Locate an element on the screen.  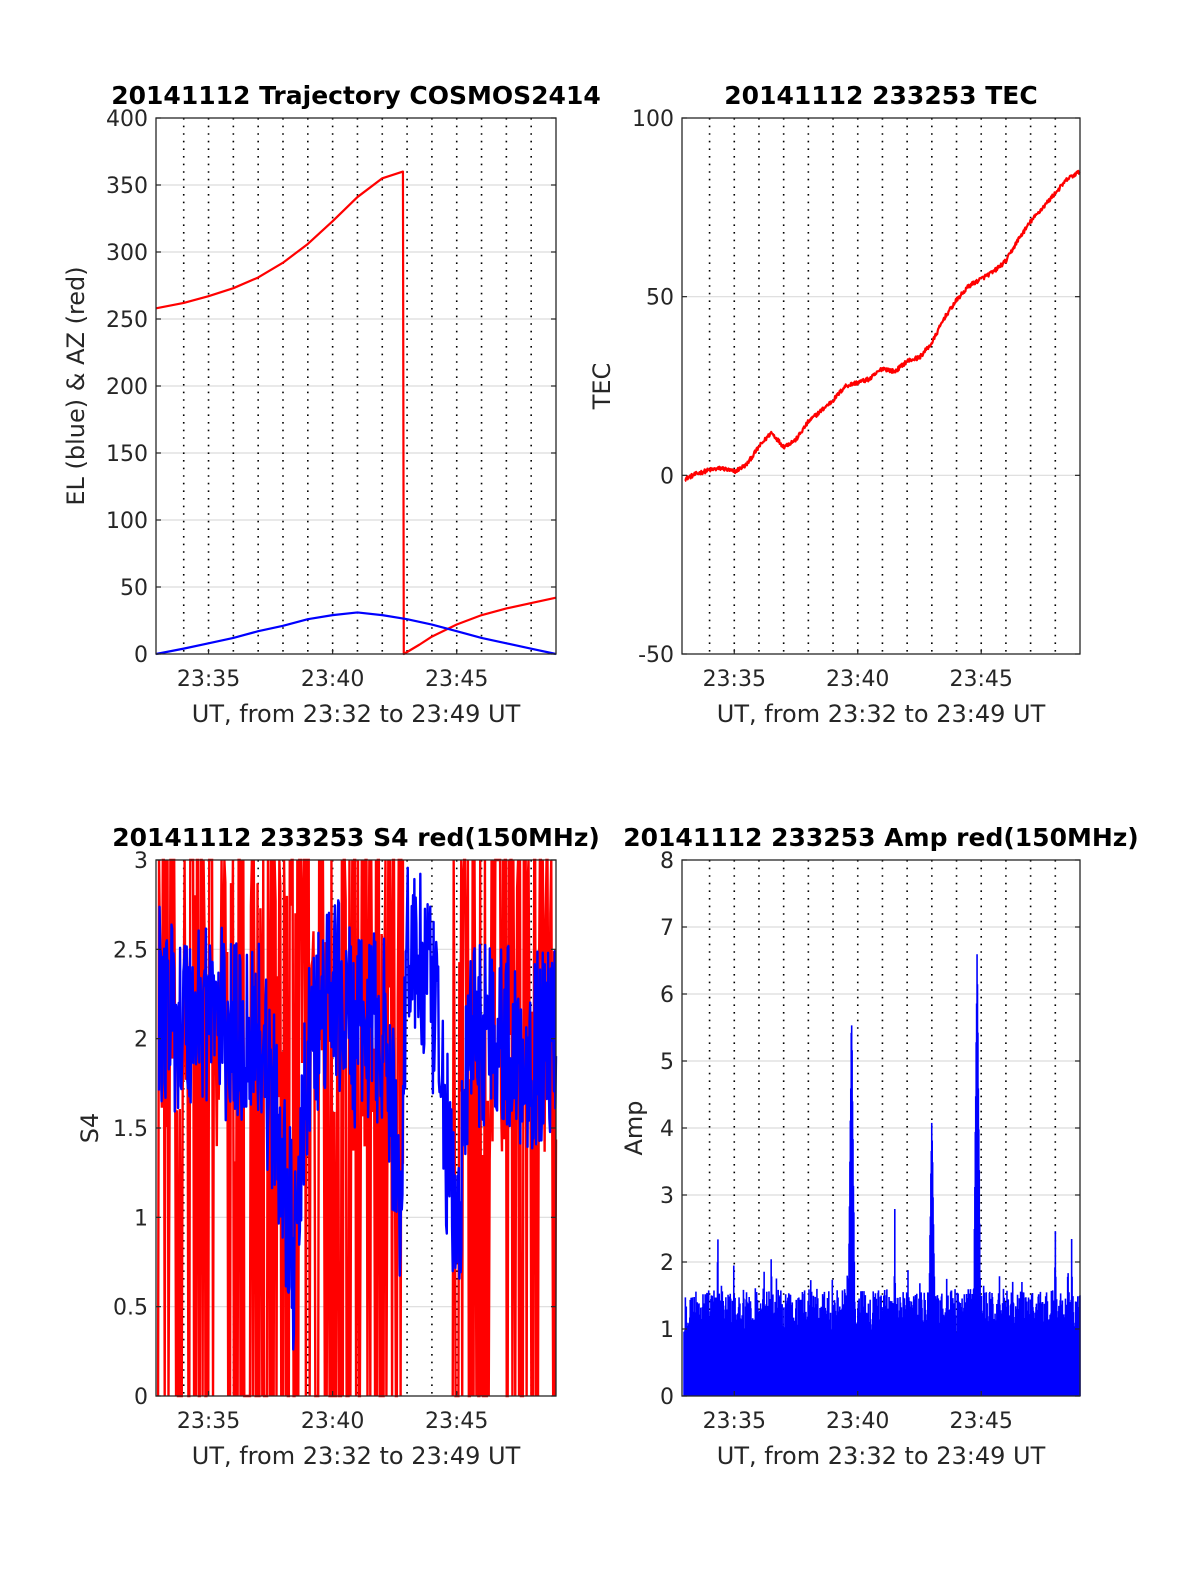
trajectory-x-label: UT, from 23:32 to 23:49 UT is located at coordinates (356, 714).